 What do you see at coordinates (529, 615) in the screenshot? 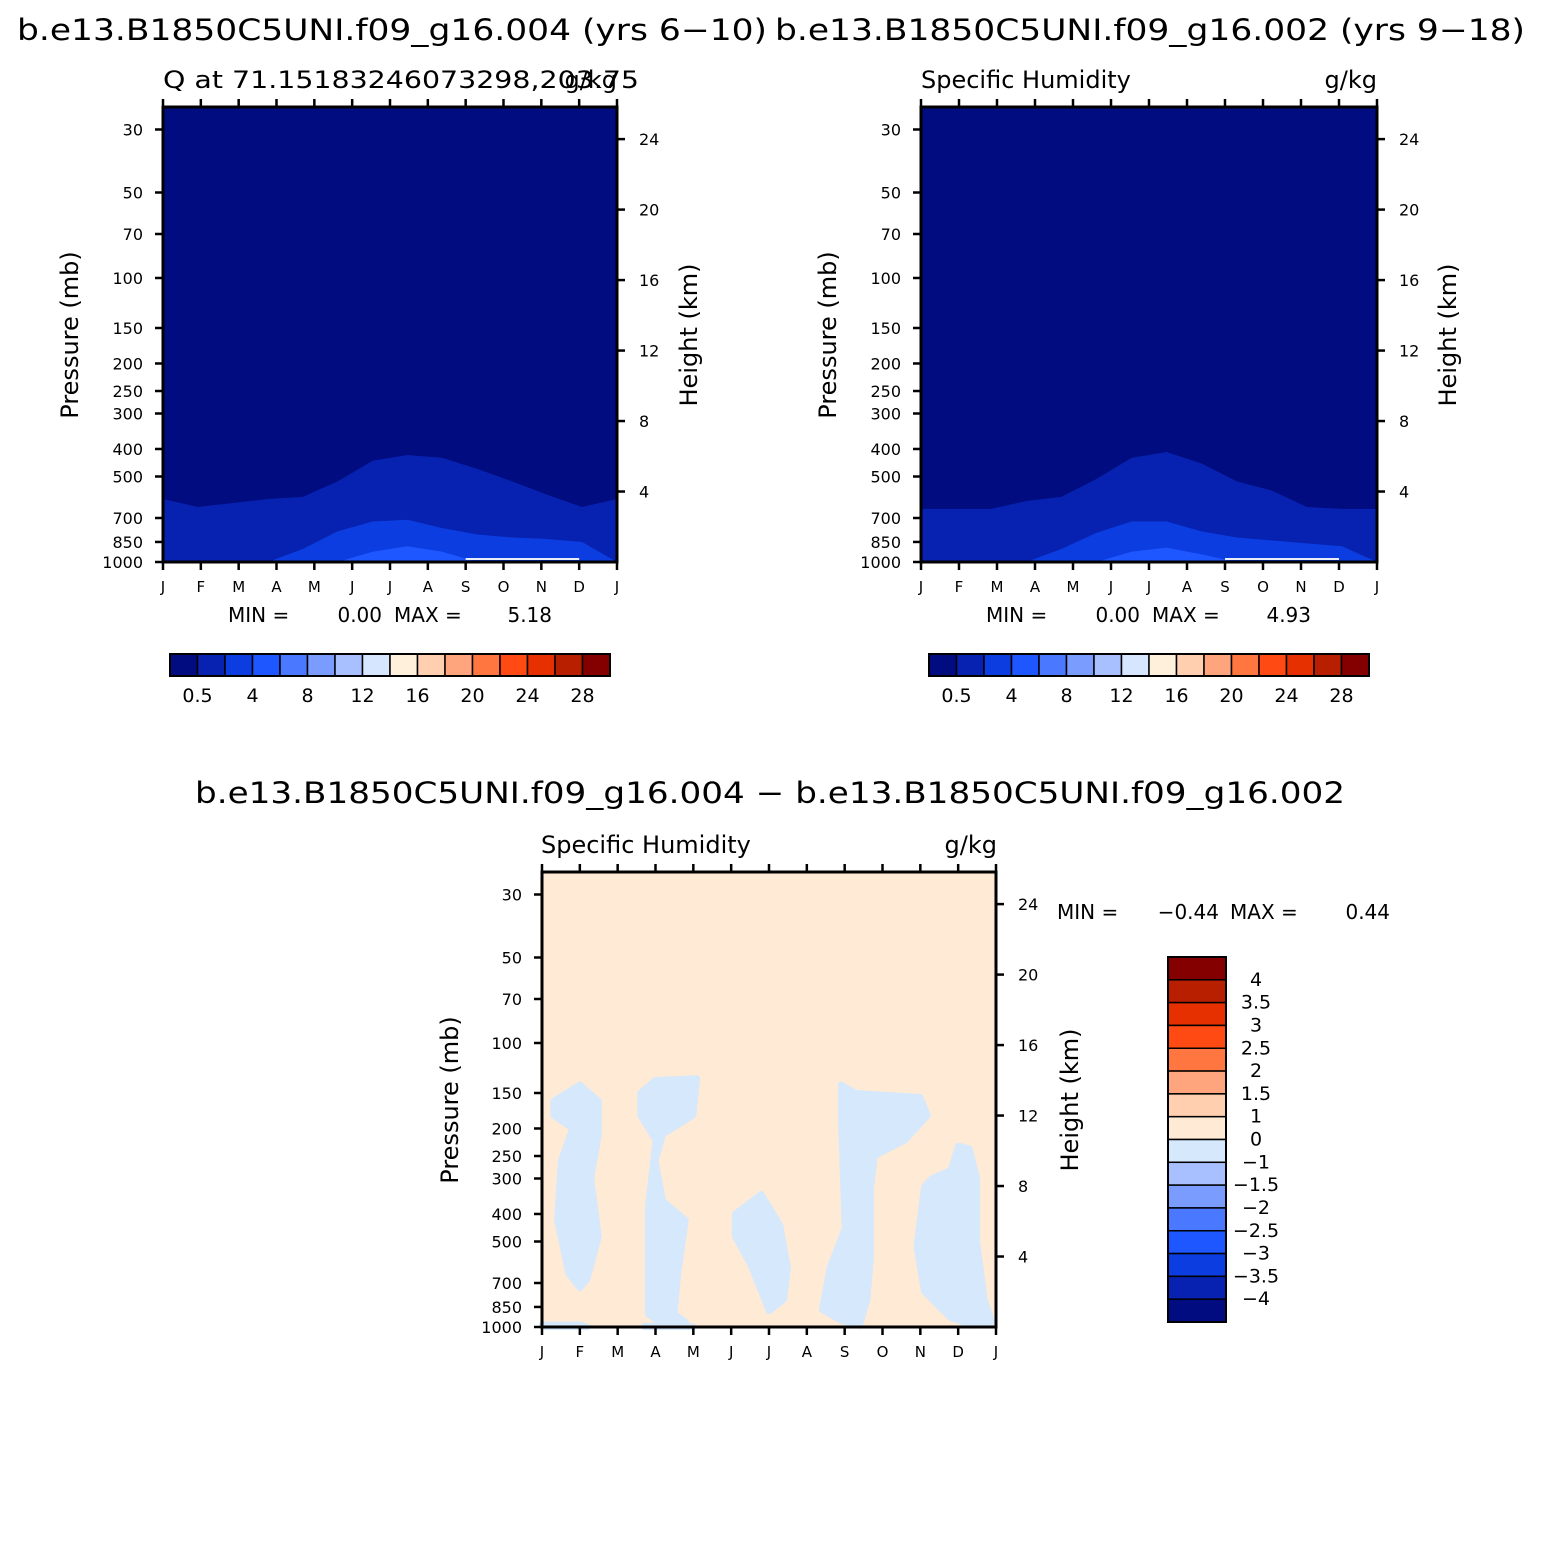
I see `max-value: 5.18` at bounding box center [529, 615].